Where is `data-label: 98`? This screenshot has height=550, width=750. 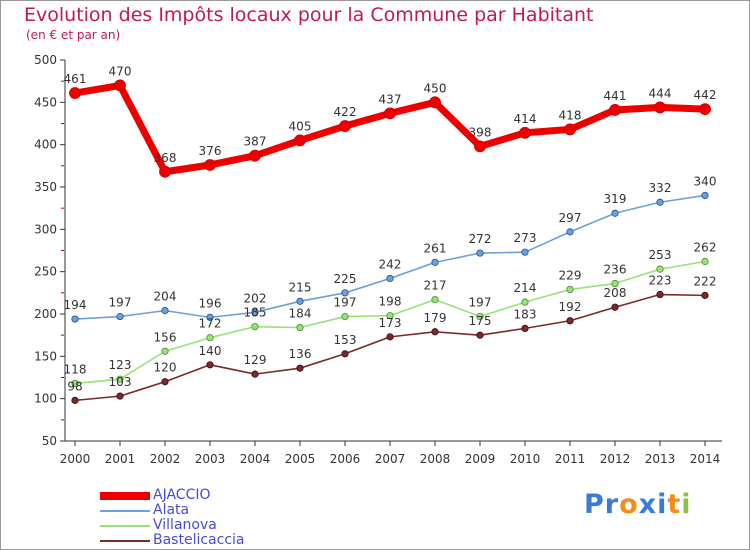 data-label: 98 is located at coordinates (74, 386).